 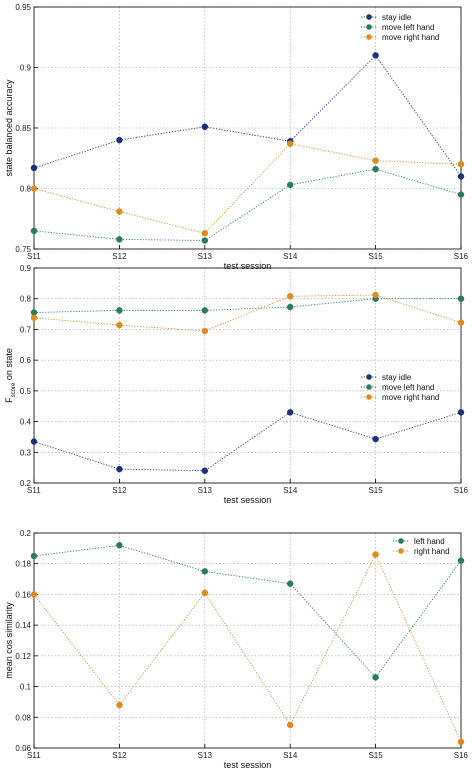 I want to click on y-tick-label: 0.8, so click(x=26, y=299).